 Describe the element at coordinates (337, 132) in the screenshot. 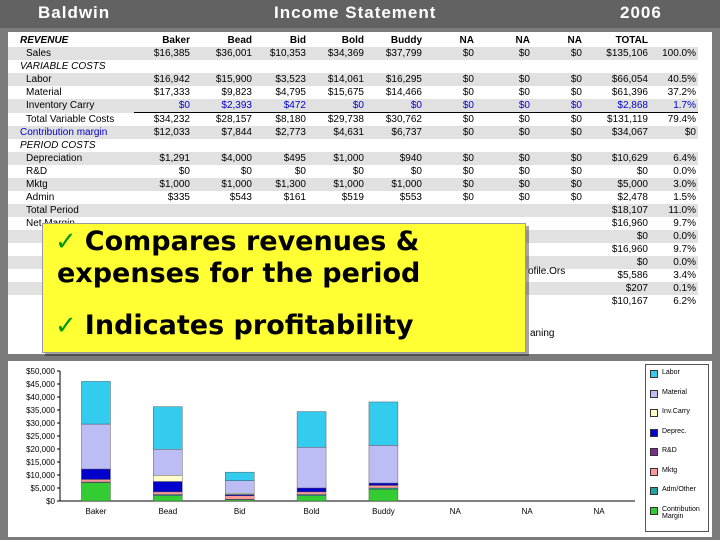

I see `table-cell: $4,631` at that location.